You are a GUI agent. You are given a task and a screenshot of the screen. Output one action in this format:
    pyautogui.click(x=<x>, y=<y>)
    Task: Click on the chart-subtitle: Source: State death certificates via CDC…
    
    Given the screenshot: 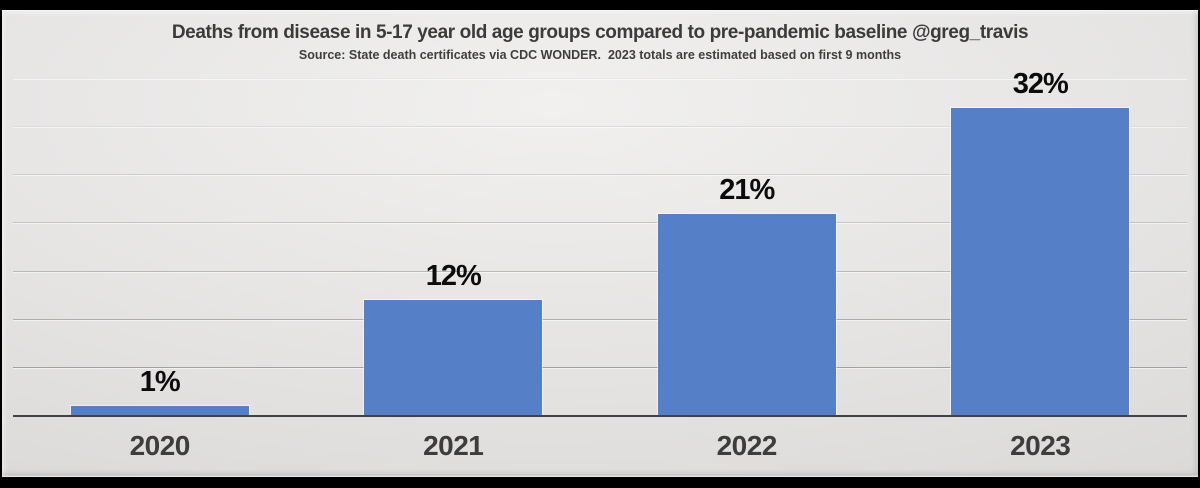 What is the action you would take?
    pyautogui.click(x=600, y=55)
    